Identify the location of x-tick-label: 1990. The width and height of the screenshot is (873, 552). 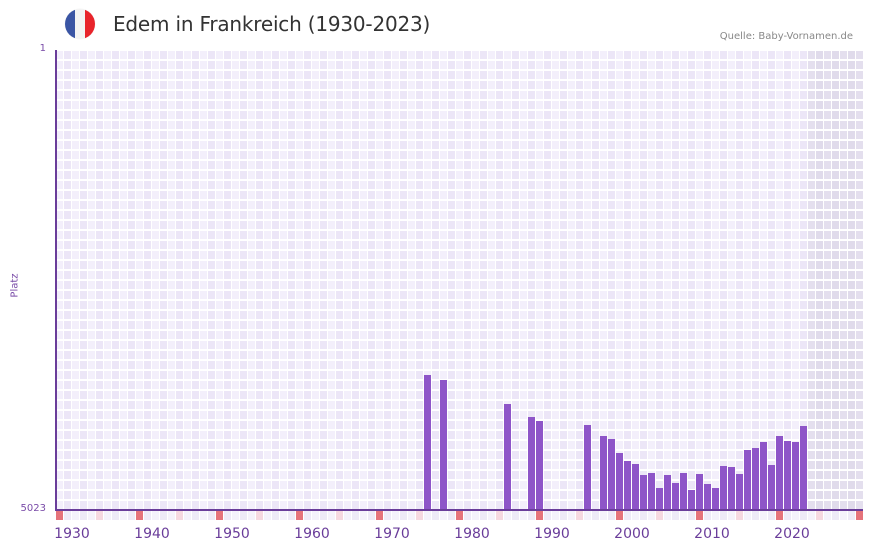
(552, 534).